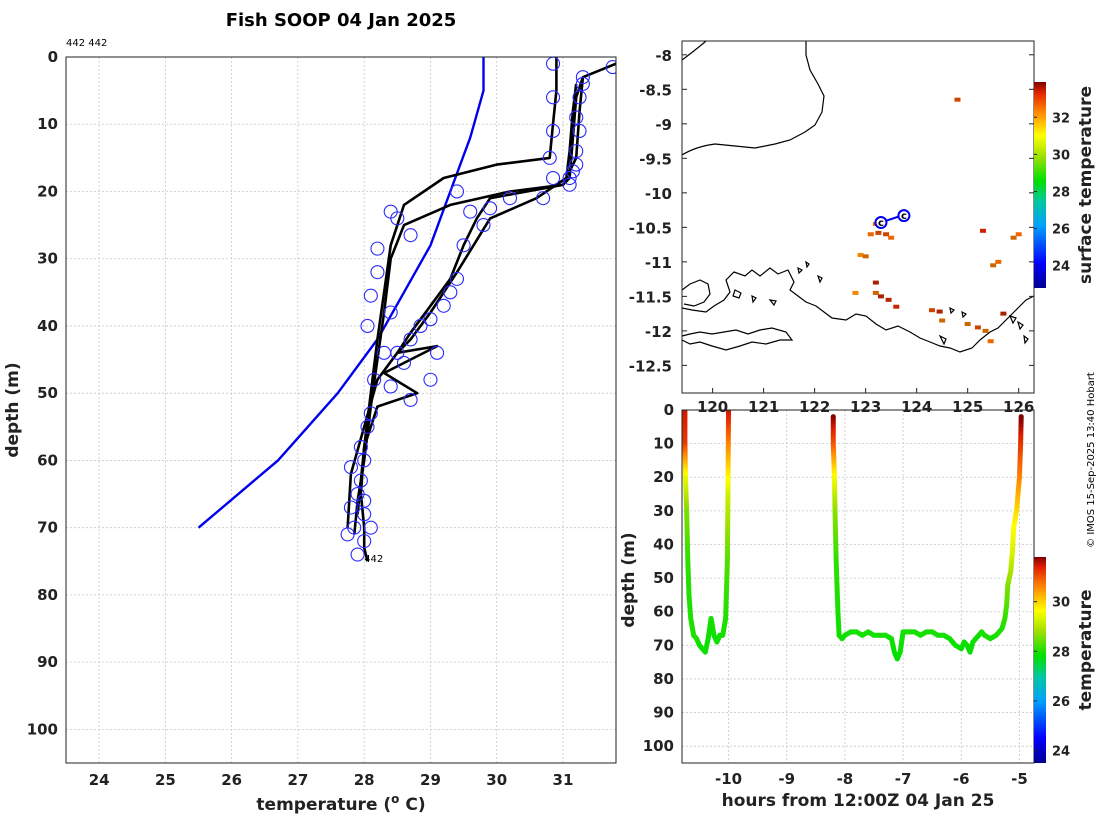  Describe the element at coordinates (663, 444) in the screenshot. I see `section-y-tick-label: 10` at that location.